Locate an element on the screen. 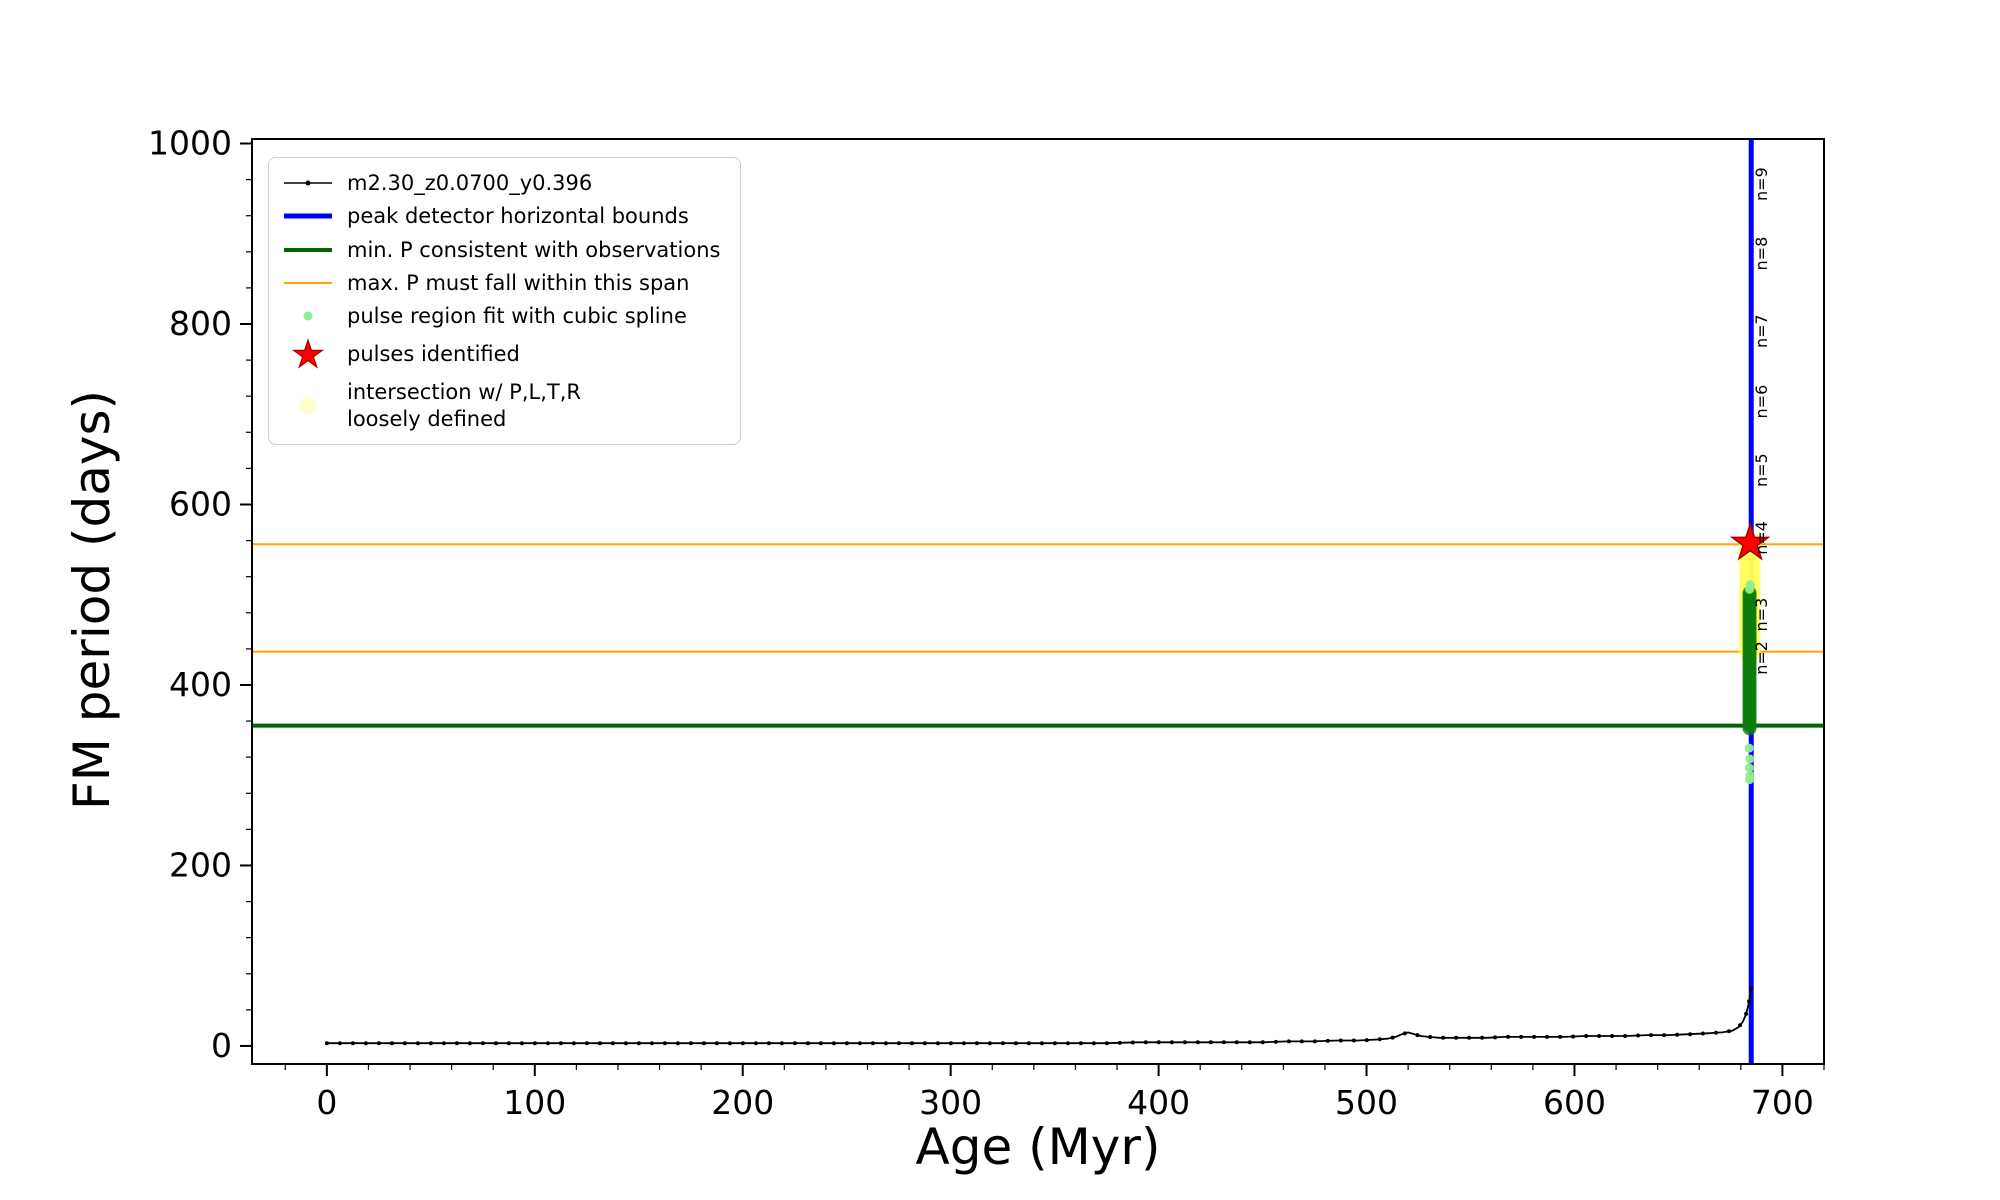  pulse-label-n=3: n=3 is located at coordinates (1761, 615).